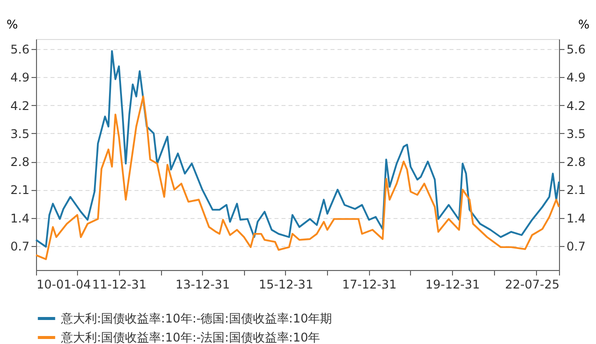 The width and height of the screenshot is (596, 344). I want to click on y2-tick-label: 3.5, so click(576, 133).